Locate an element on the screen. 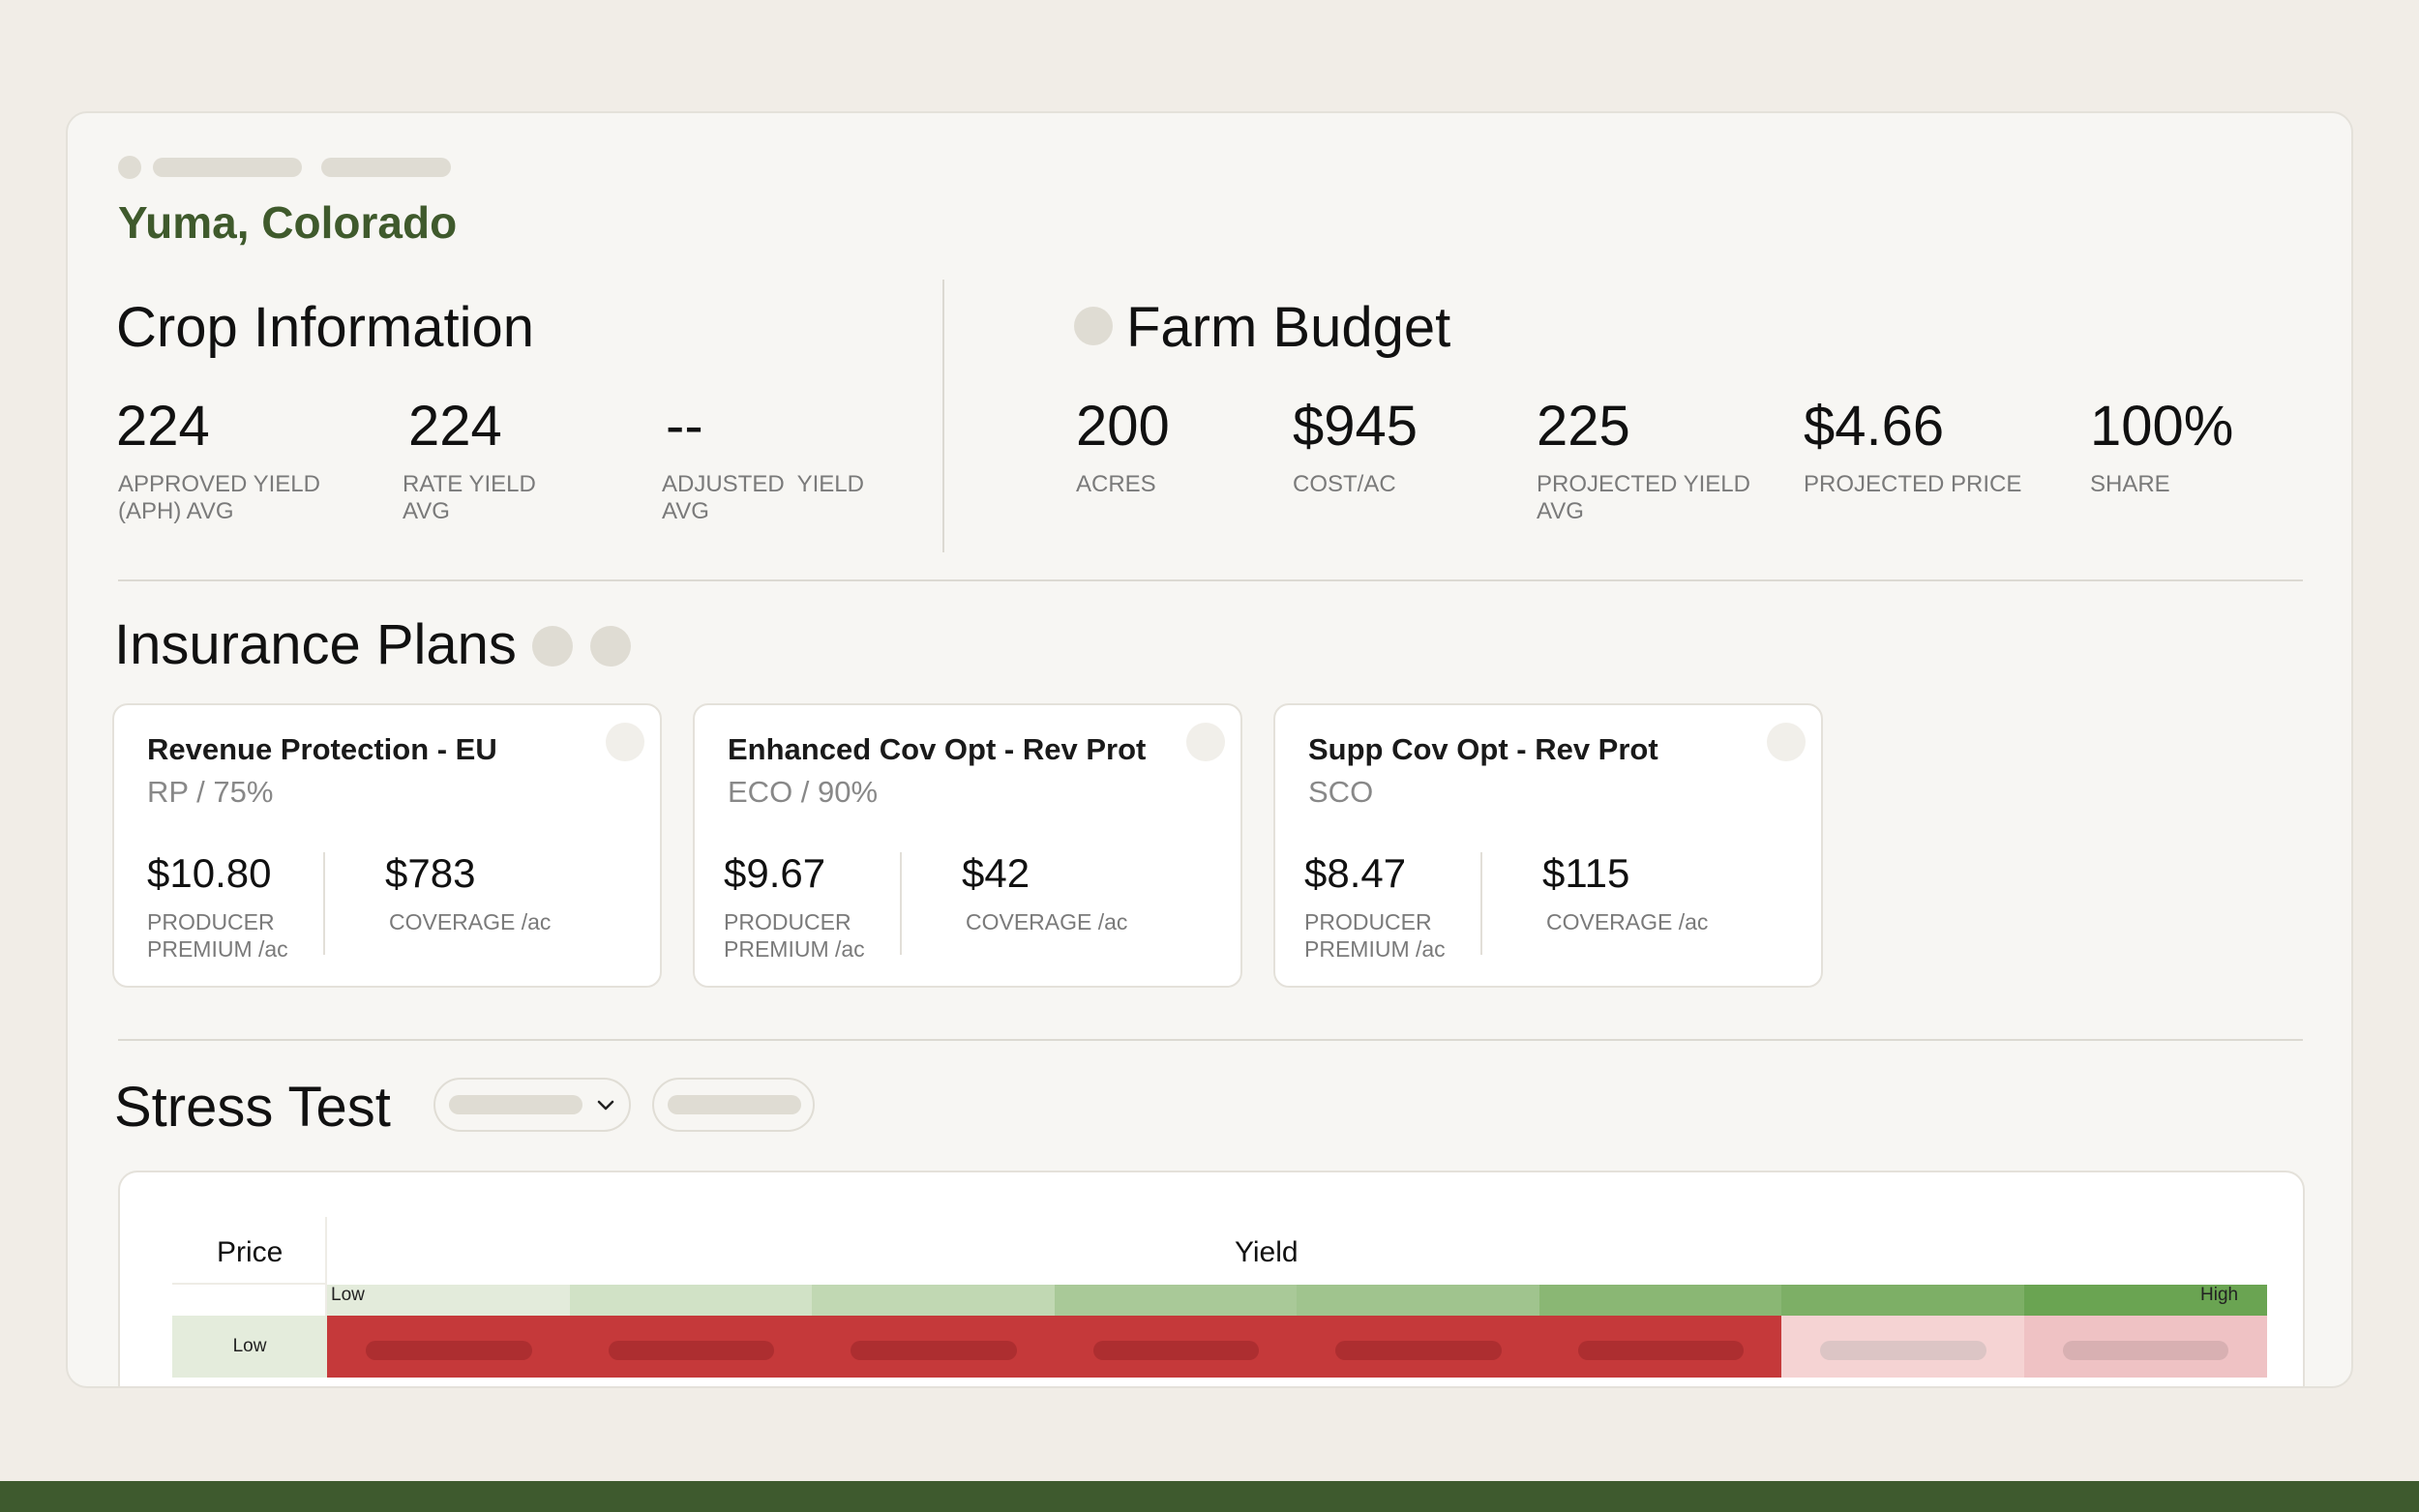 This screenshot has width=2419, height=1512. cost-per-acre-value: $945 is located at coordinates (1356, 427).